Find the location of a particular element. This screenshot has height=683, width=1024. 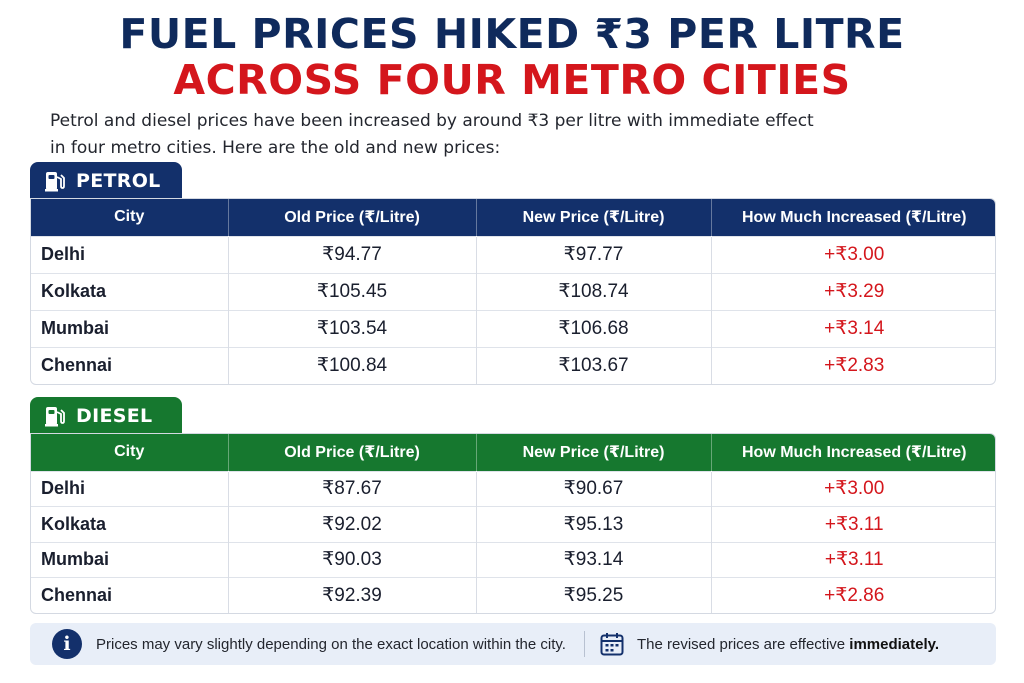

old-price-cell: ₹100.84 is located at coordinates (352, 365).